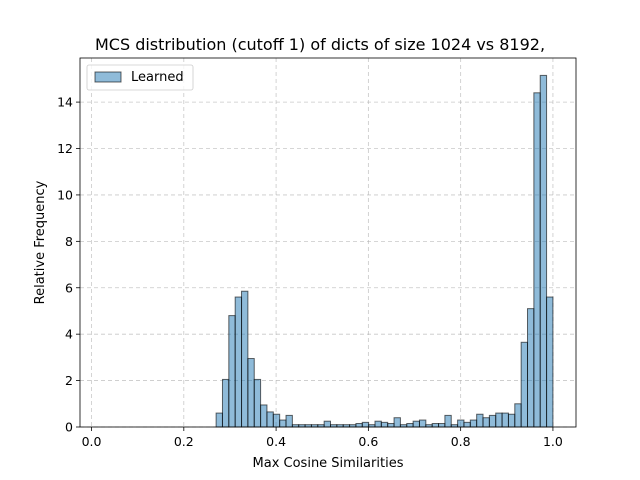  Describe the element at coordinates (461, 441) in the screenshot. I see `x-tick-label: 0.8` at that location.